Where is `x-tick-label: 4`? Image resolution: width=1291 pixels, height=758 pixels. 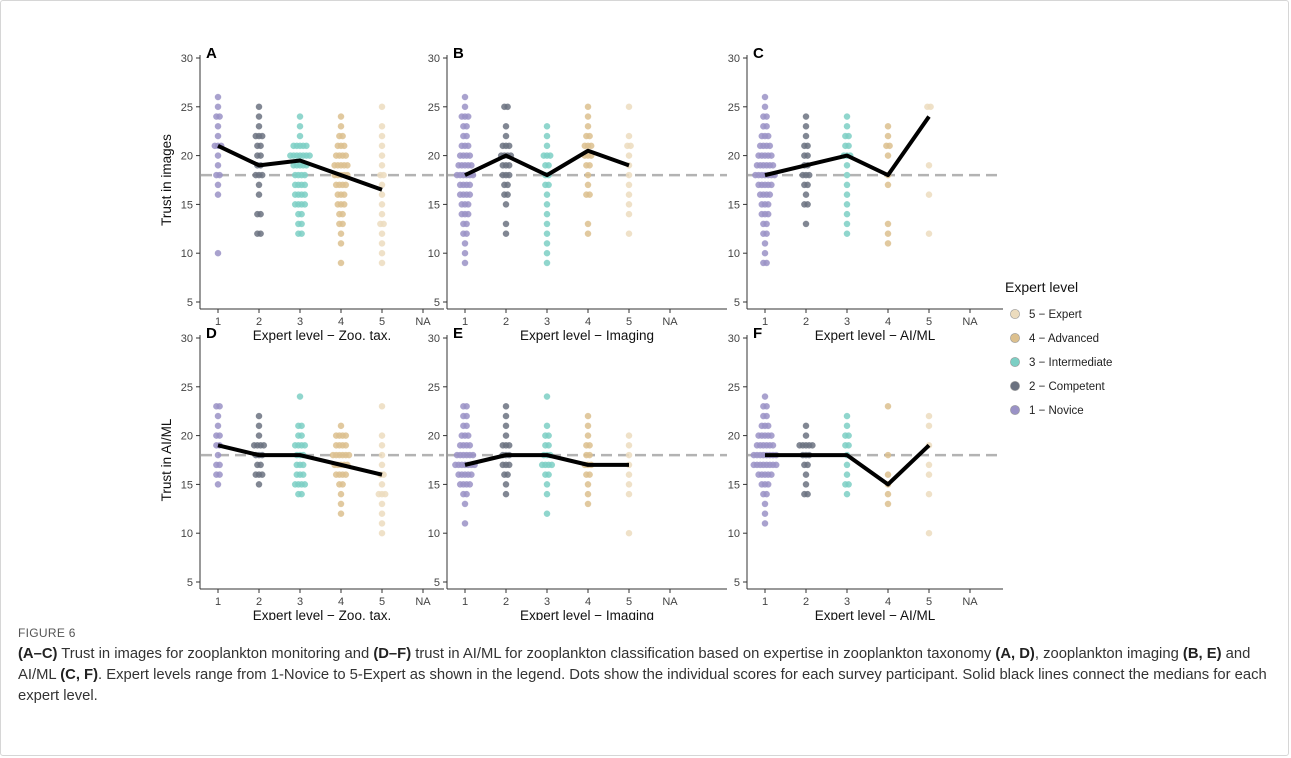 x-tick-label: 4 is located at coordinates (588, 322).